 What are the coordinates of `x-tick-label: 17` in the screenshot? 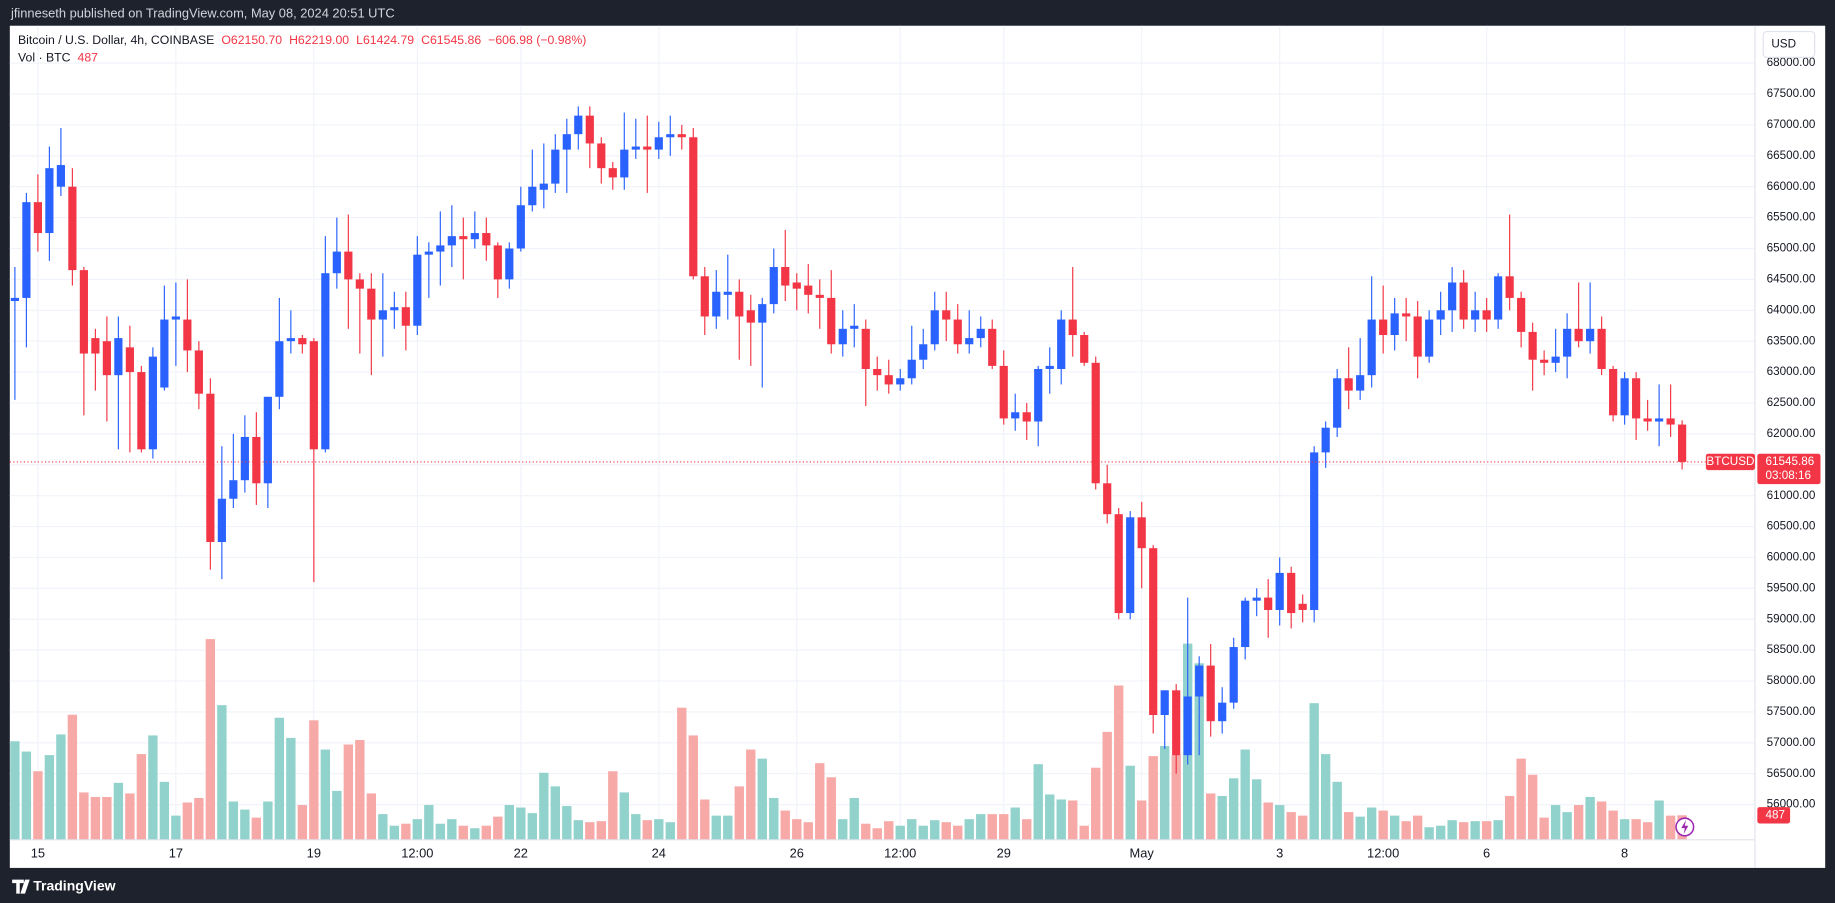 It's located at (176, 852).